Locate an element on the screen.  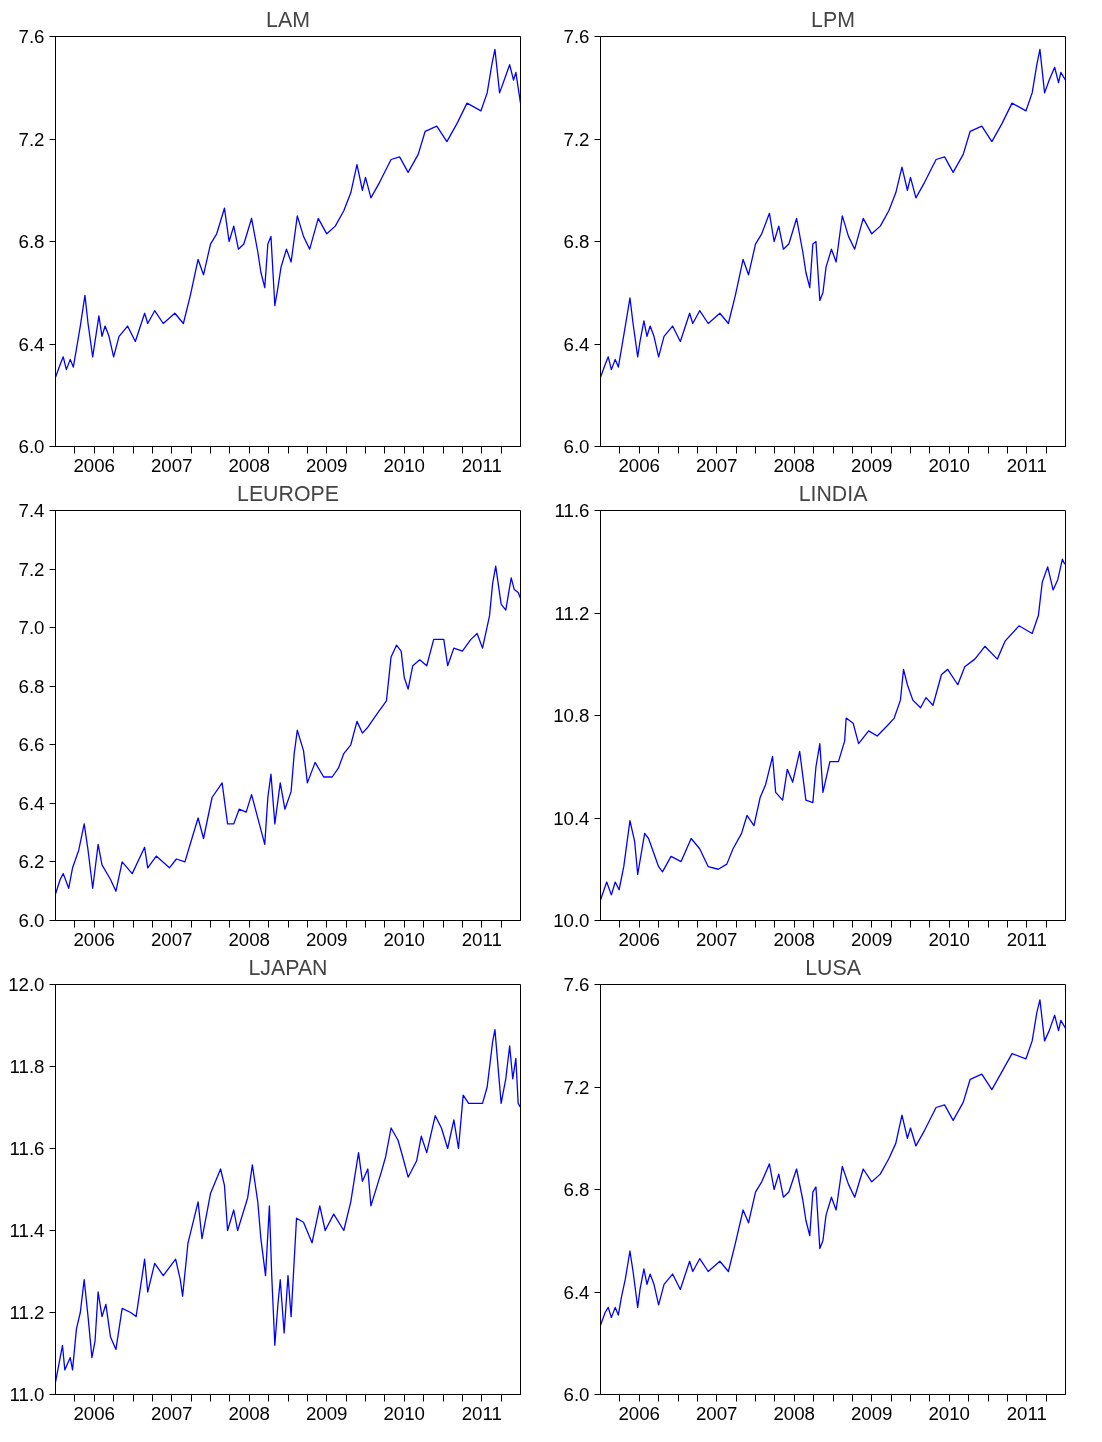
y-tick-label: 10.0 is located at coordinates (571, 920).